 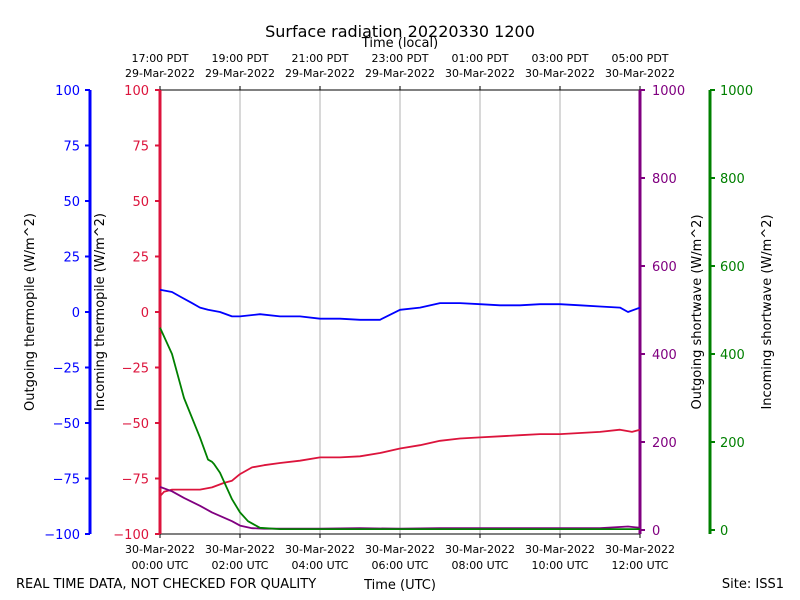 I want to click on outgoing-thermopile-line, so click(x=400, y=304).